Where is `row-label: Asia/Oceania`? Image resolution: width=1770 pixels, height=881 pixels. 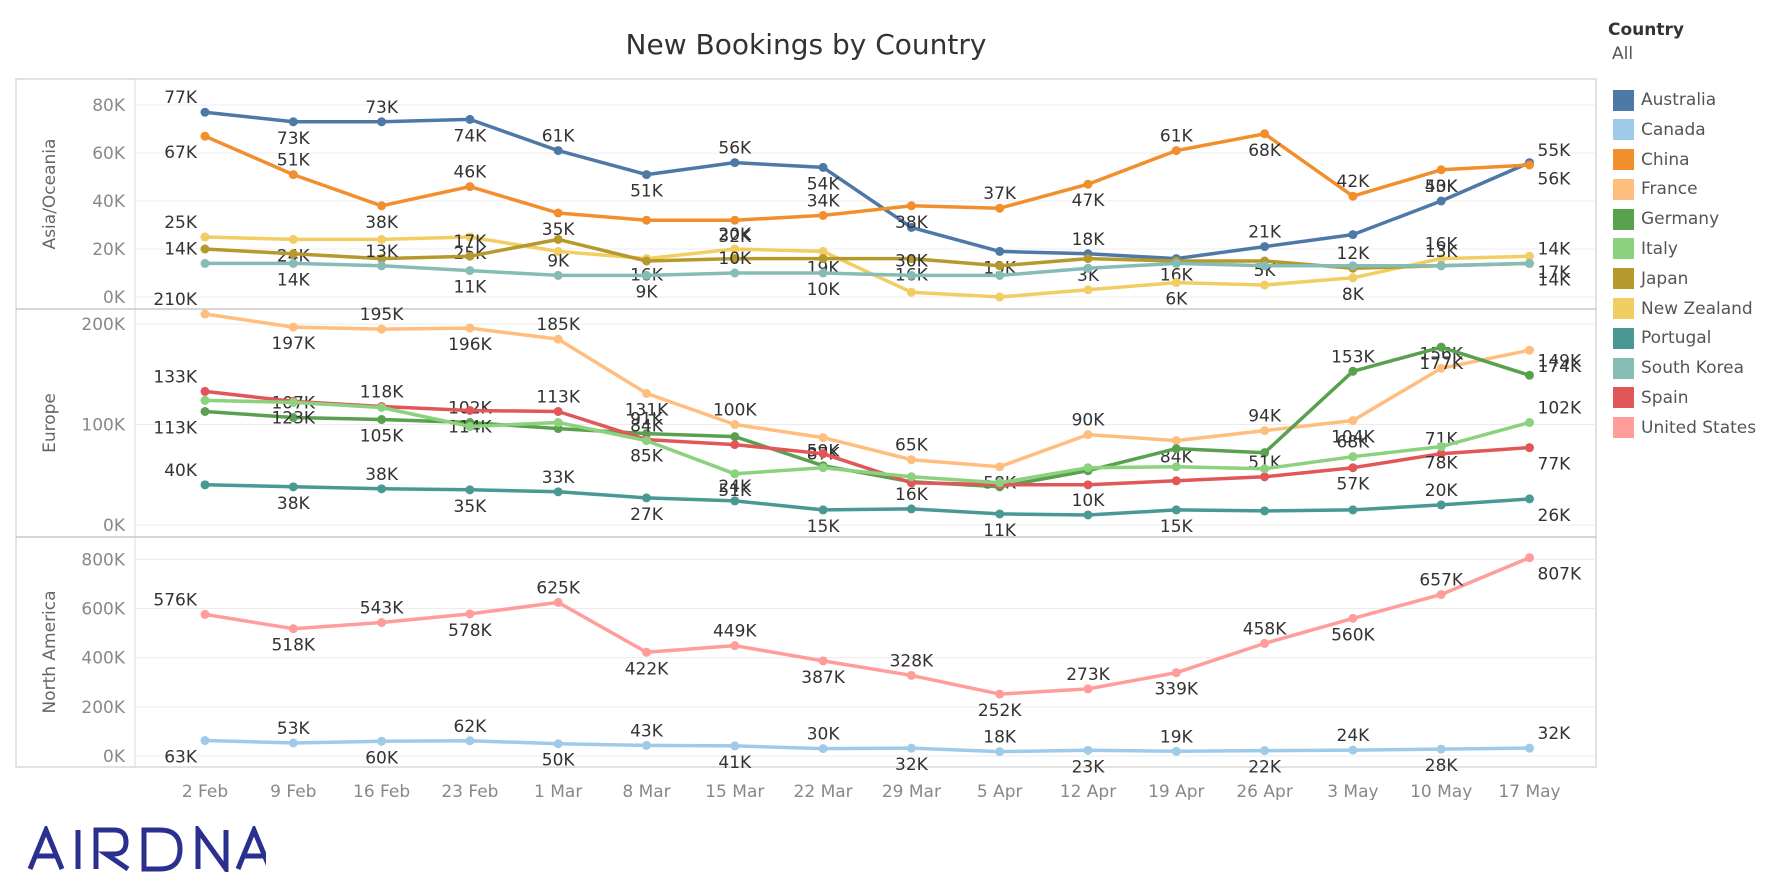
row-label: Asia/Oceania is located at coordinates (50, 194).